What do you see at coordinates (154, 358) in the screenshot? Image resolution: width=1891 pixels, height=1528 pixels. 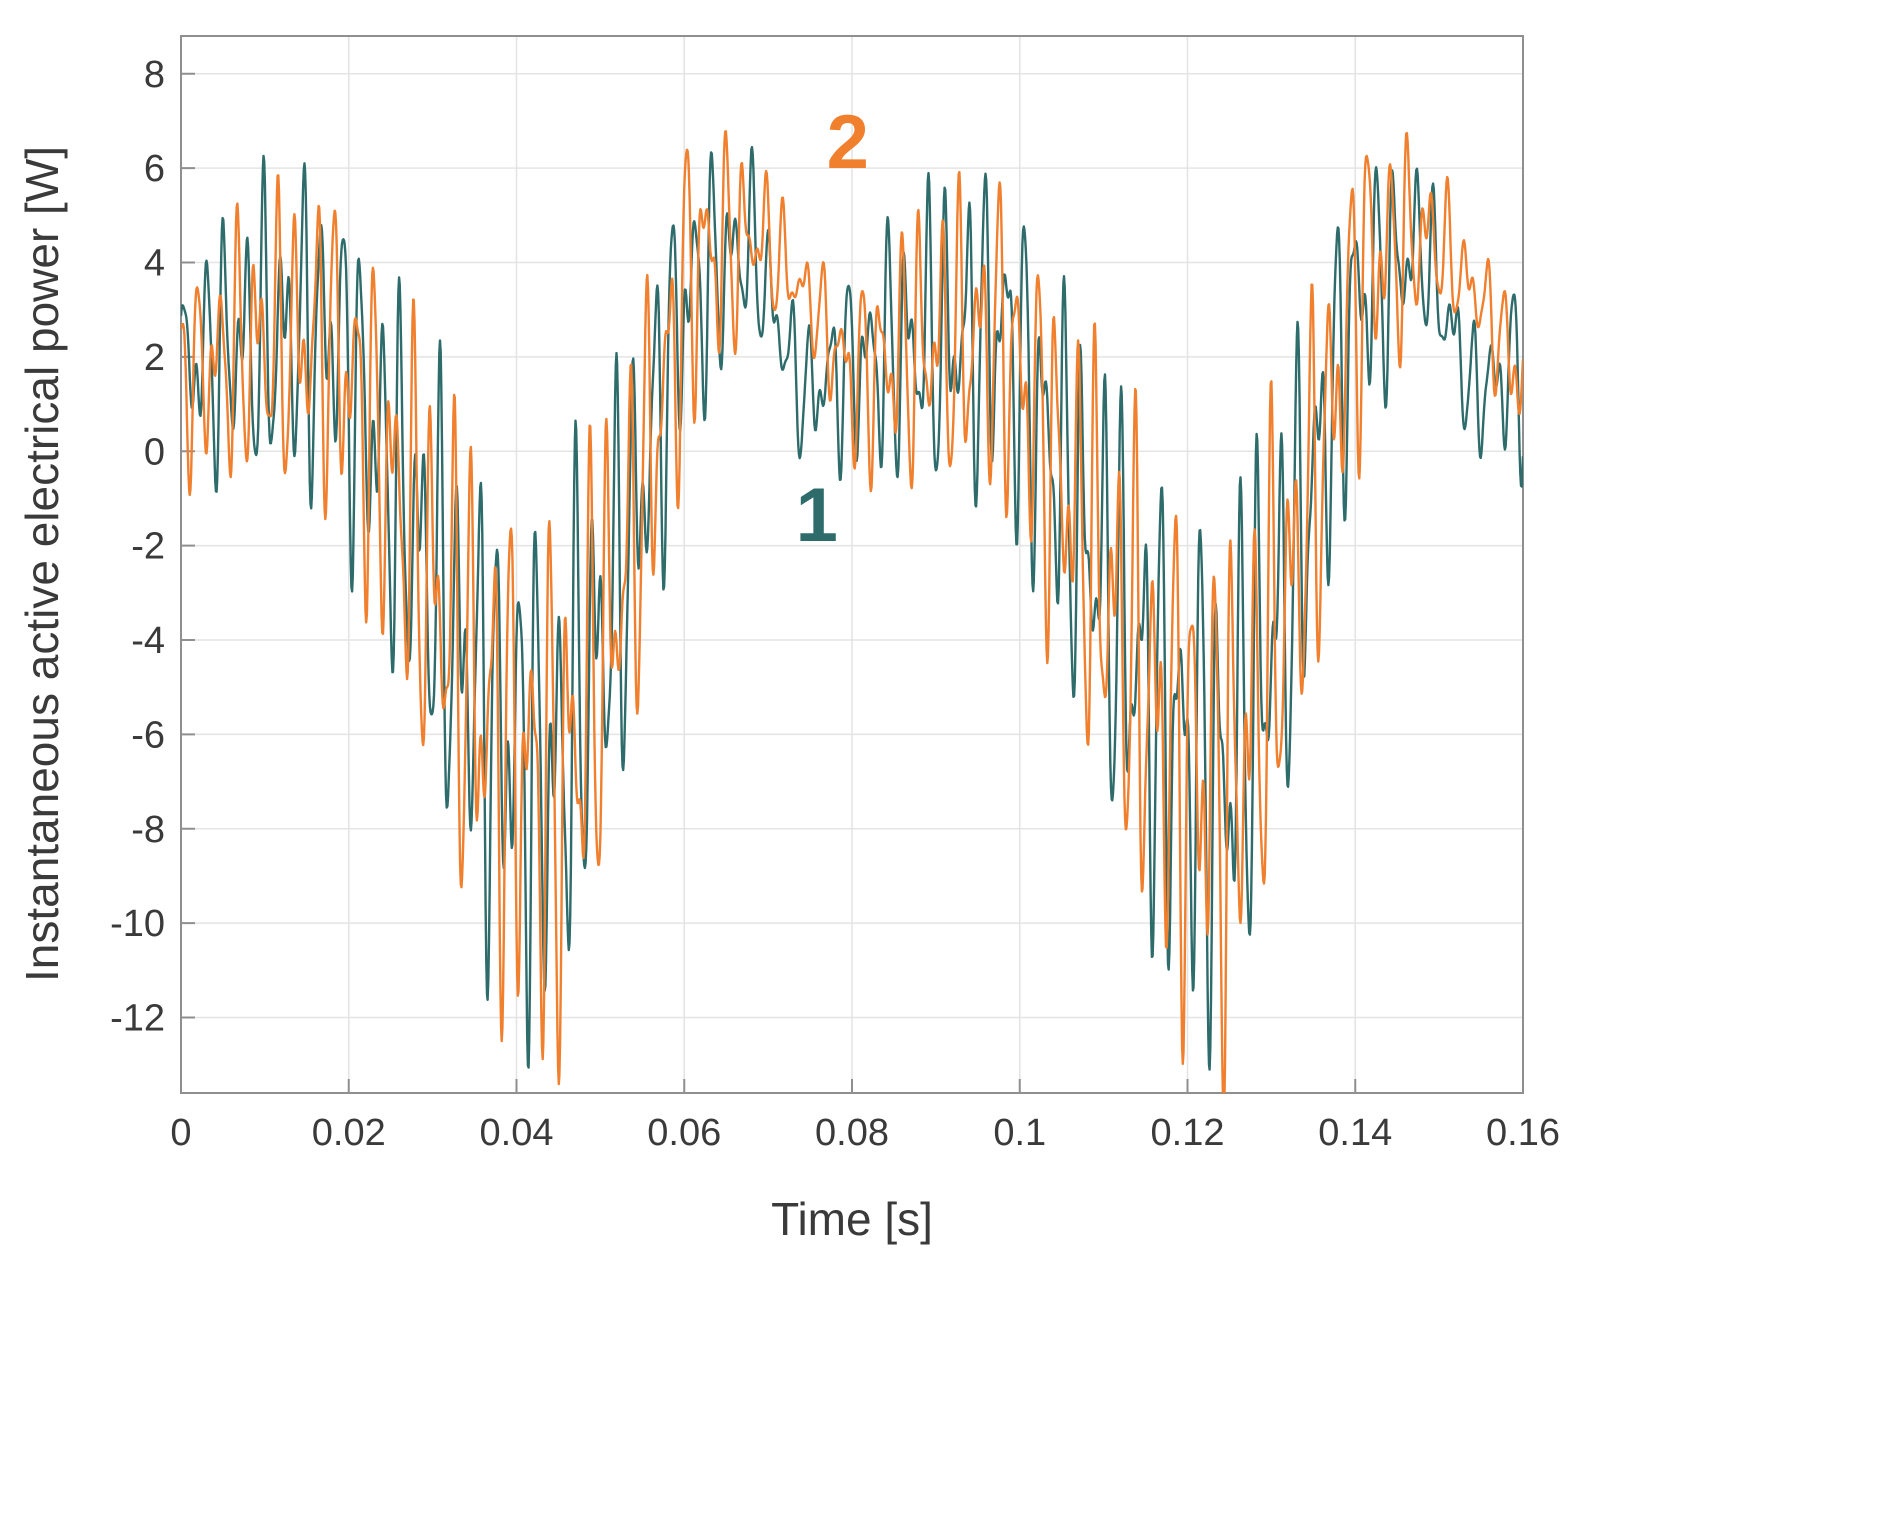 I see `y-tick-label: 2` at bounding box center [154, 358].